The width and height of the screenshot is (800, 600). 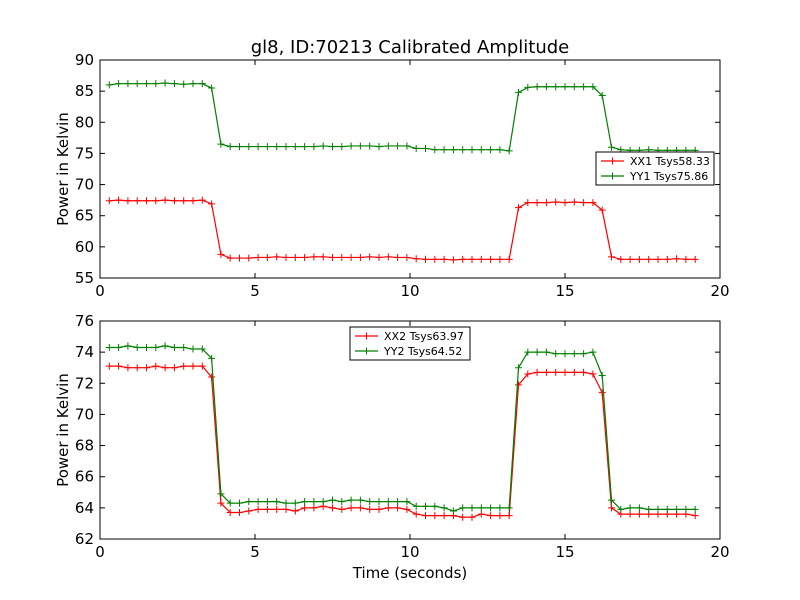 What do you see at coordinates (84, 216) in the screenshot?
I see `y-tick-label: 65` at bounding box center [84, 216].